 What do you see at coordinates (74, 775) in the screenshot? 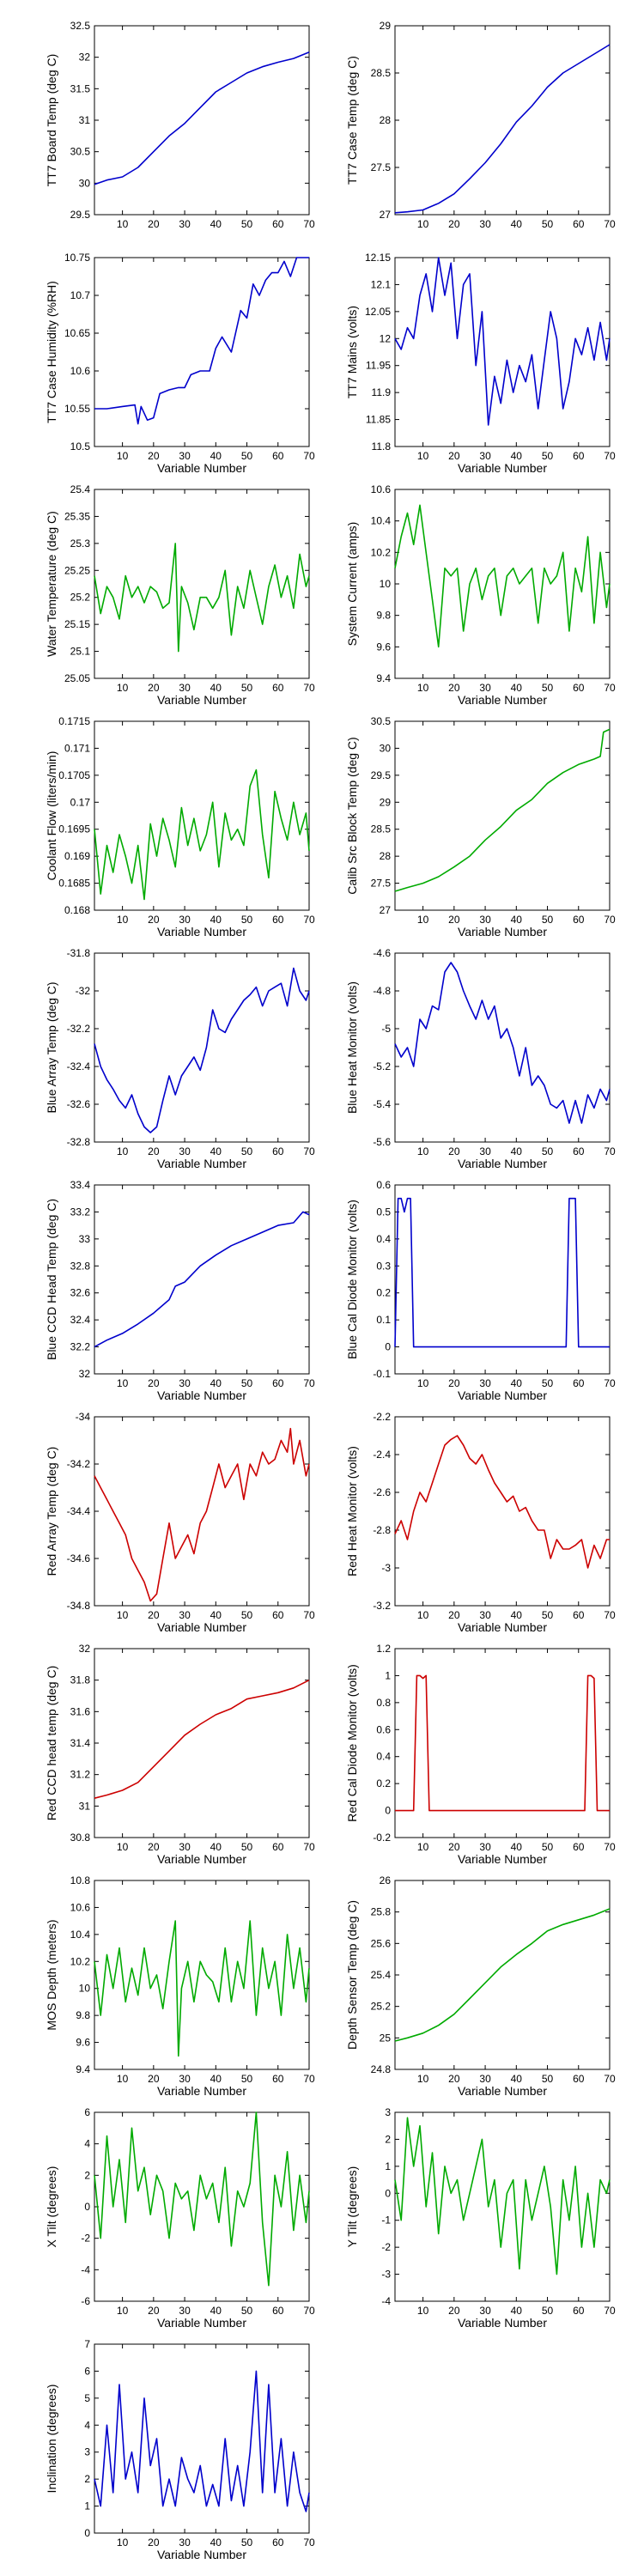
I see `y-tick-label: 0.1705` at bounding box center [74, 775].